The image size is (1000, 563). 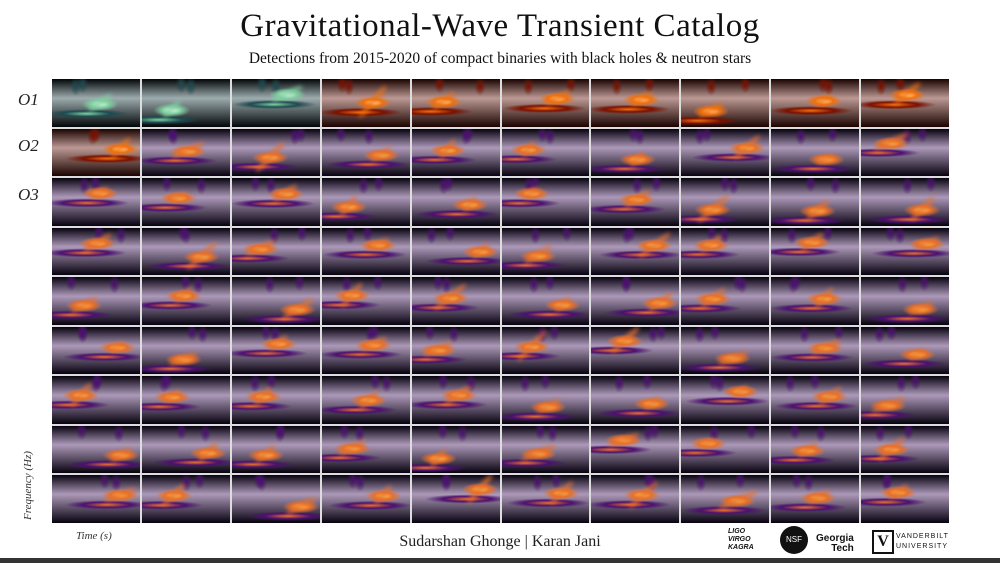 I want to click on vanderbilt-logo: V, so click(x=883, y=542).